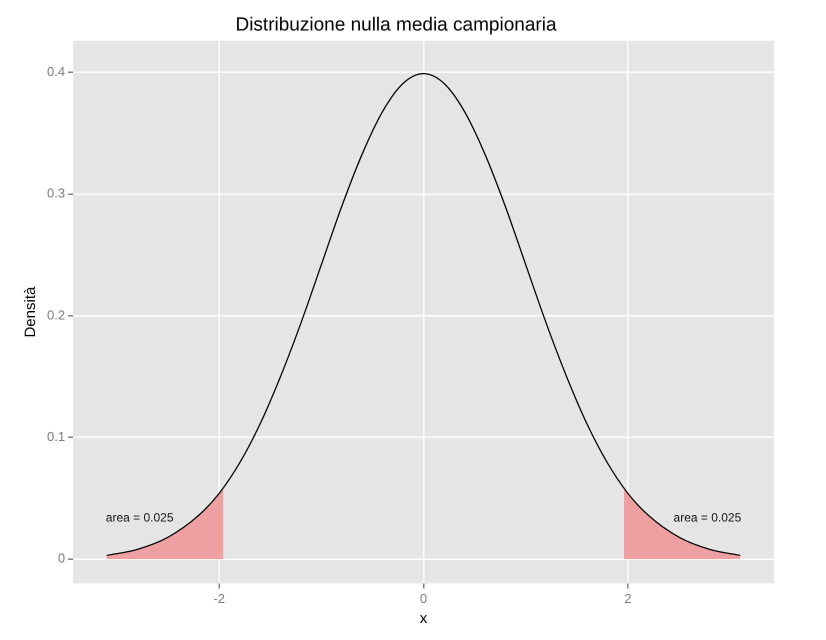  What do you see at coordinates (31, 312) in the screenshot?
I see `y-axis-title: Densità` at bounding box center [31, 312].